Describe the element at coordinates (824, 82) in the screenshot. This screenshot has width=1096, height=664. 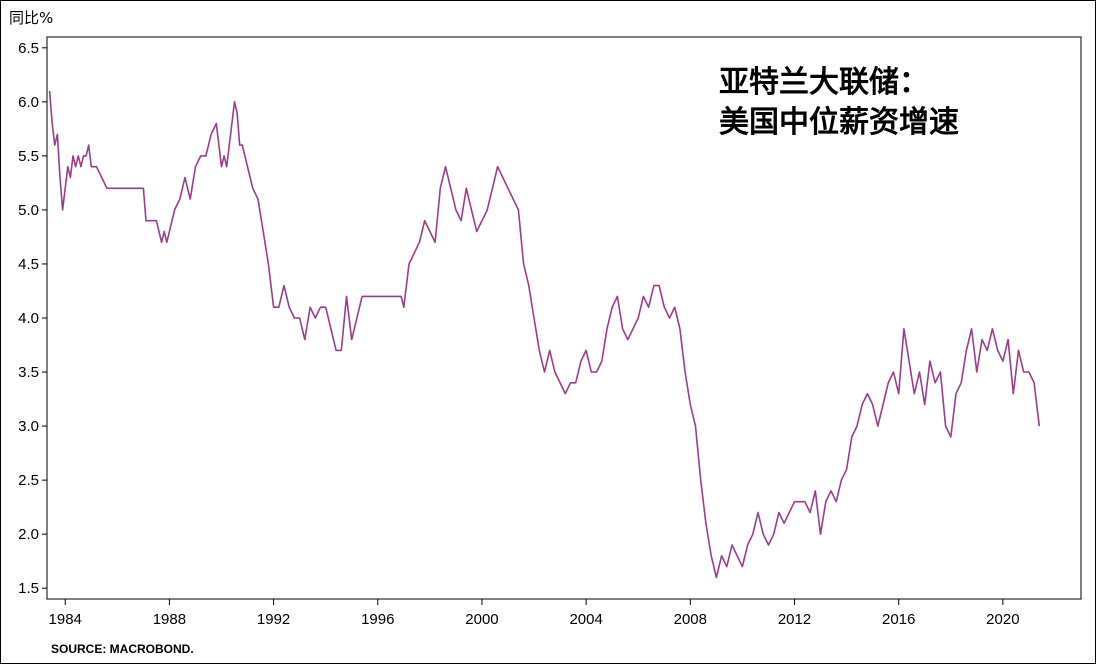
I see `chart-title-line-1: 亚特兰大联储：` at that location.